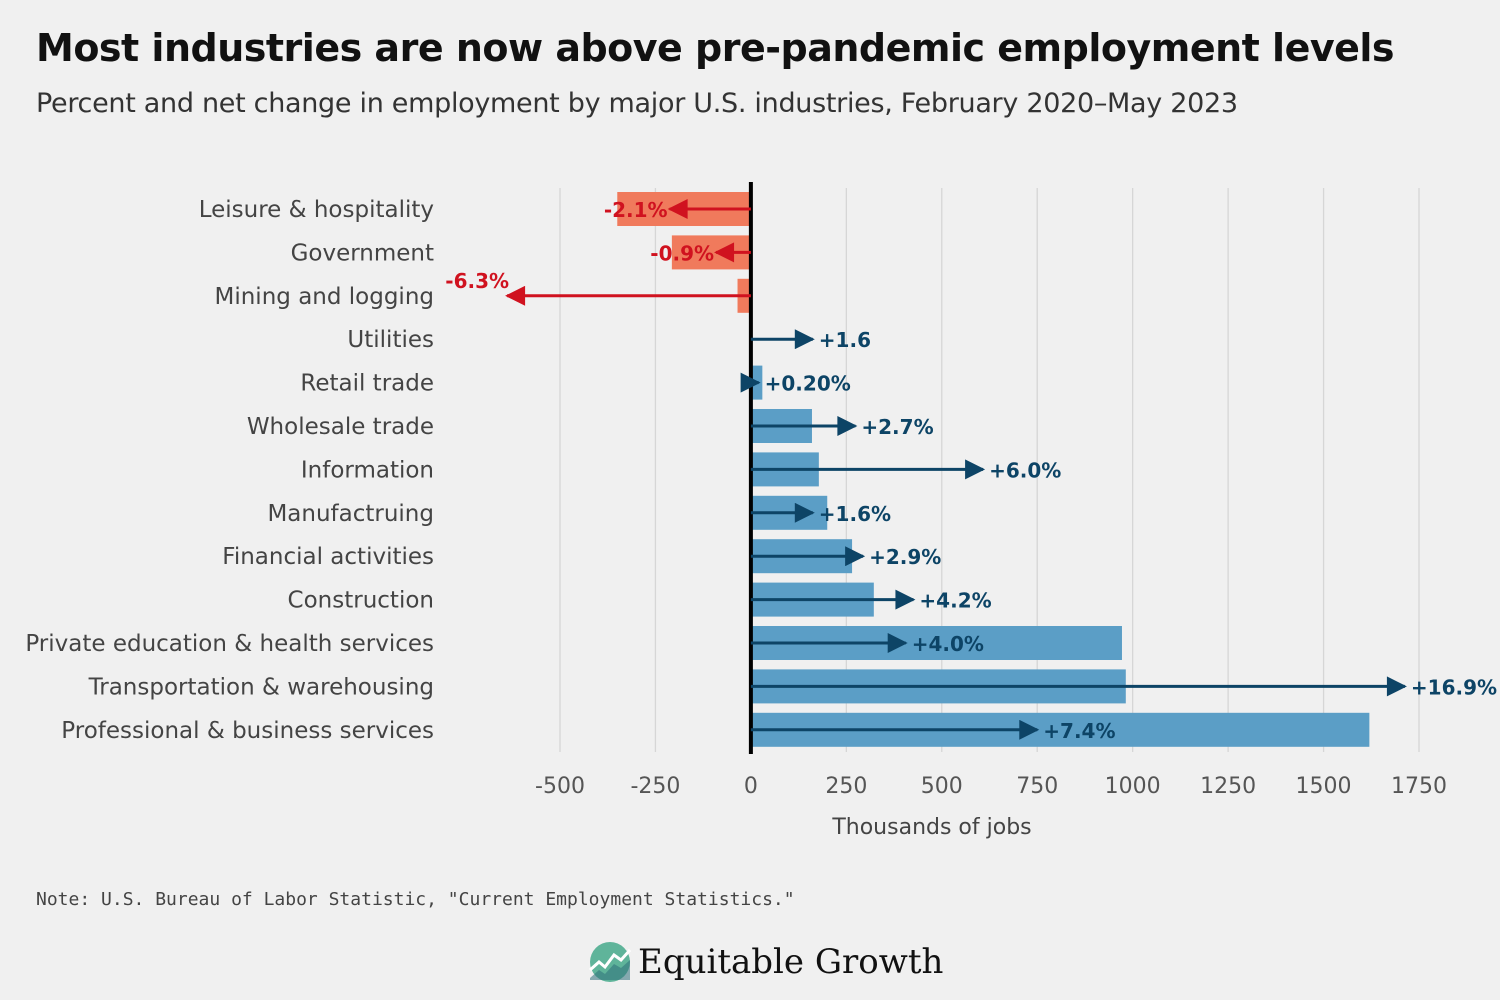 The image size is (1500, 1000). What do you see at coordinates (1037, 786) in the screenshot?
I see `x-tick-label: 750` at bounding box center [1037, 786].